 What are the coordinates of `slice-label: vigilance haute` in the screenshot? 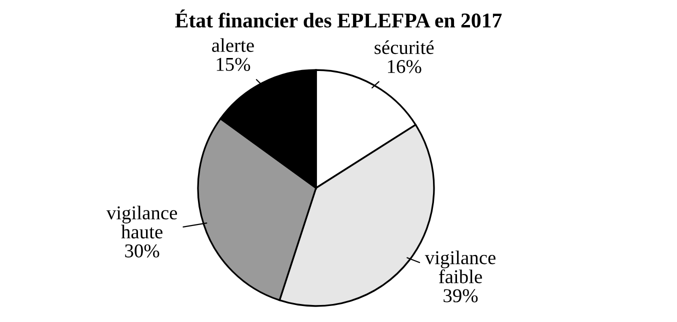 It's located at (142, 222).